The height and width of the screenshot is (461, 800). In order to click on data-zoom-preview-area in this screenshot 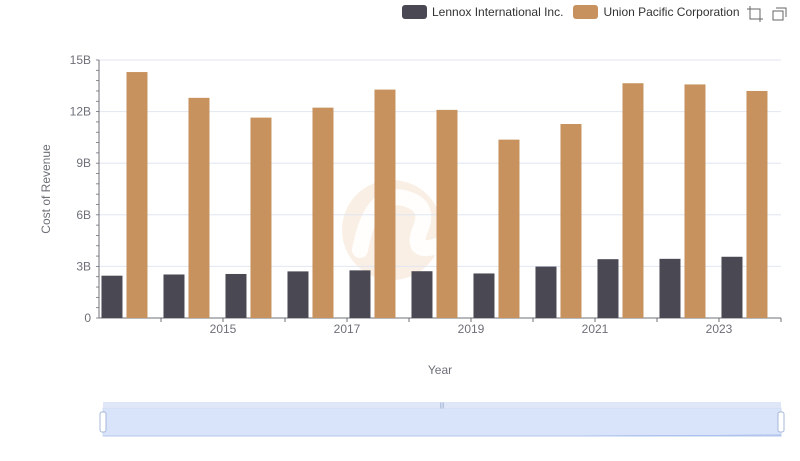, I will do `click(442, 435)`.